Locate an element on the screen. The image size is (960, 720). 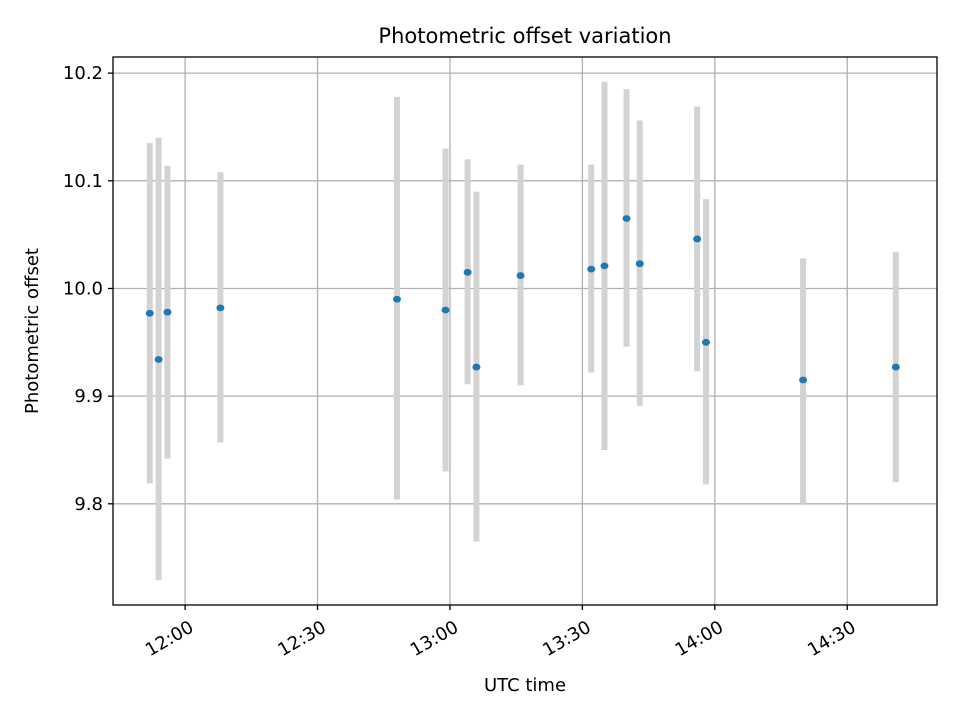
y-tick-label: 10.1 is located at coordinates (83, 181).